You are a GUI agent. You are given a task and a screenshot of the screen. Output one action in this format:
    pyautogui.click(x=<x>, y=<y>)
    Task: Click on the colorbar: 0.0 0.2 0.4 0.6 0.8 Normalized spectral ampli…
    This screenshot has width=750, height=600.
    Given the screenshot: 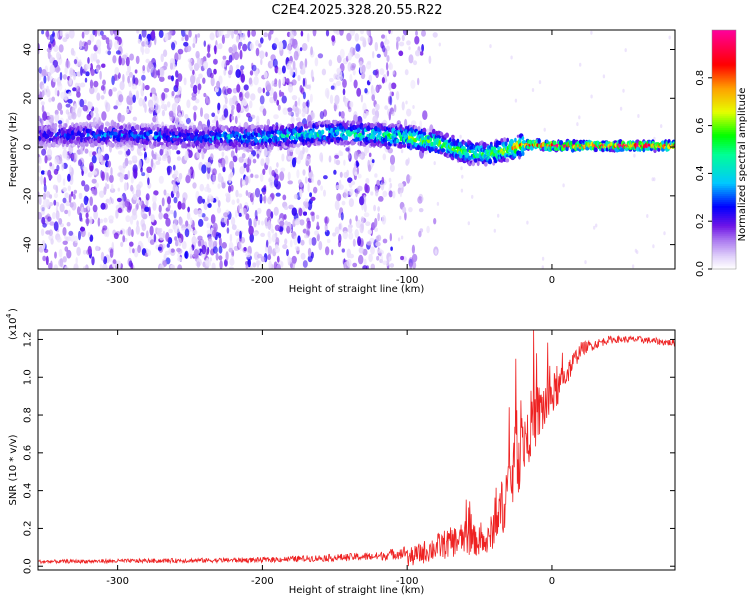 What is the action you would take?
    pyautogui.click(x=721, y=153)
    